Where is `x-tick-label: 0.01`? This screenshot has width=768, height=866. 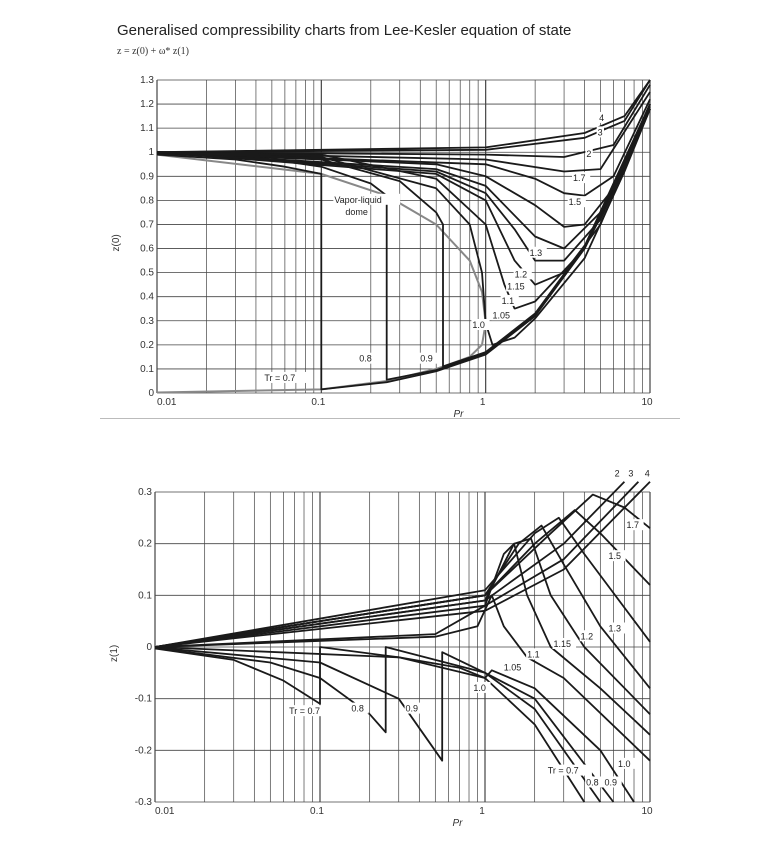 x-tick-label: 0.01 is located at coordinates (167, 402).